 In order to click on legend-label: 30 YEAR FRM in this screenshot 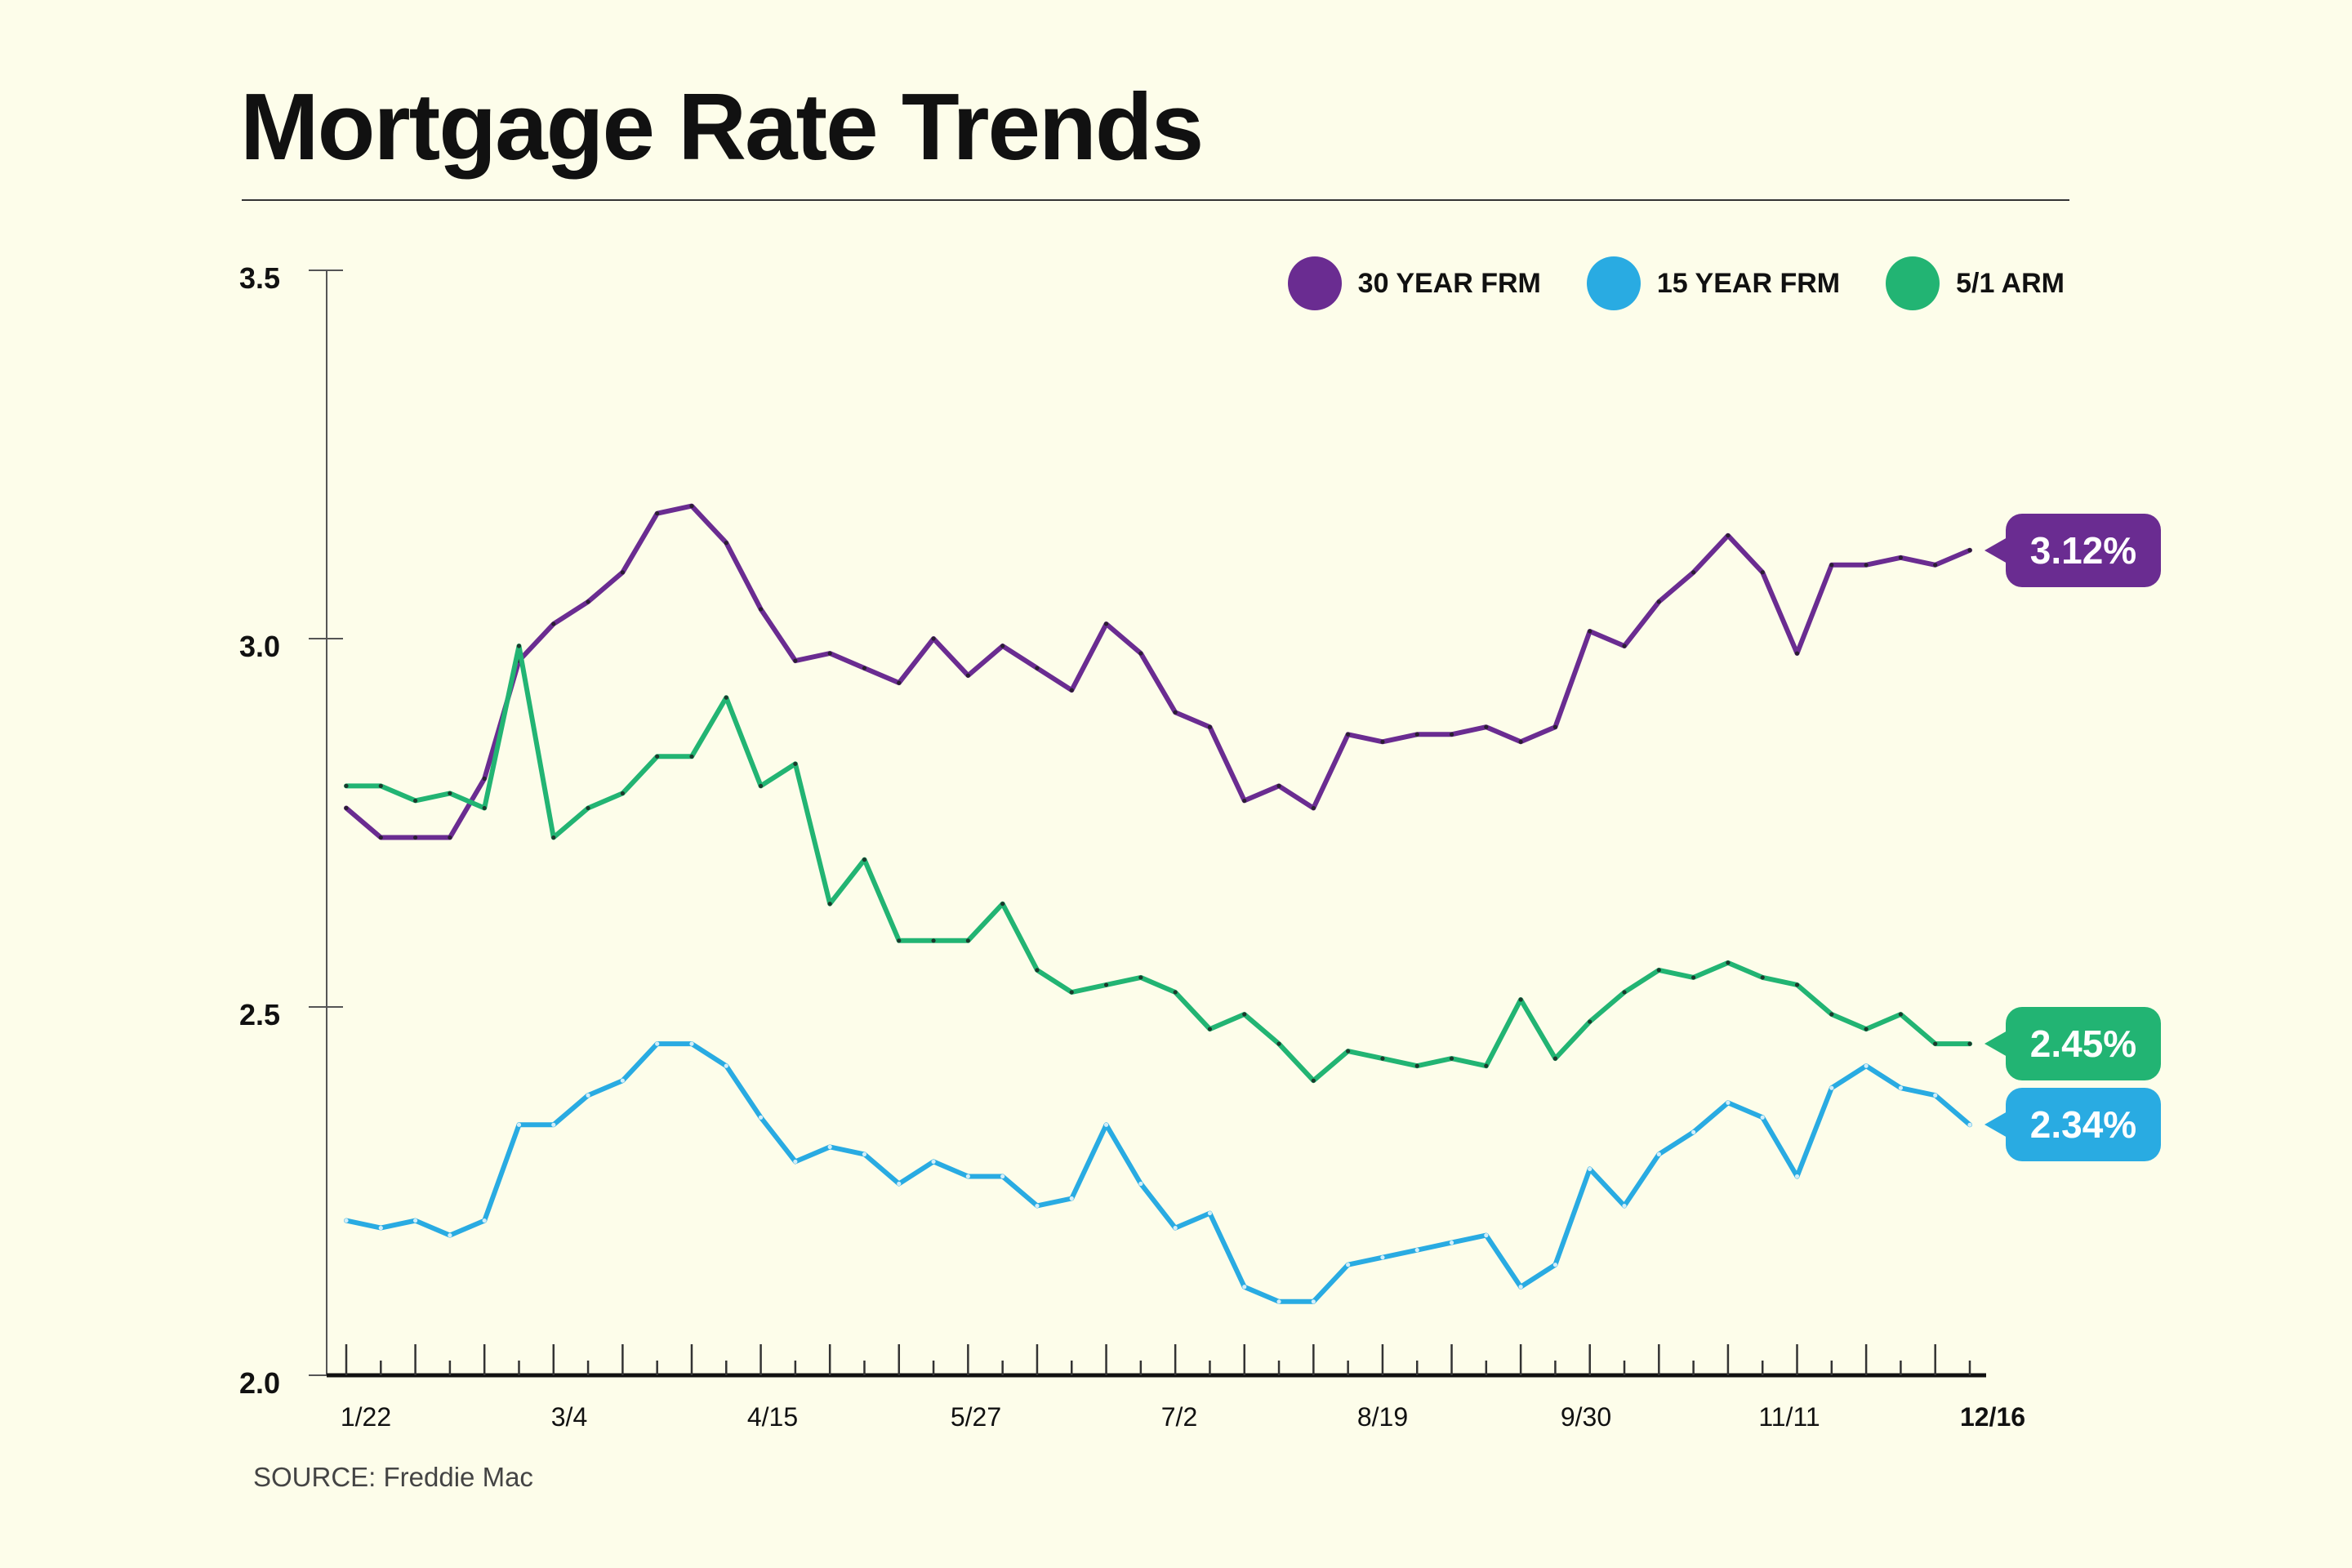, I will do `click(1449, 283)`.